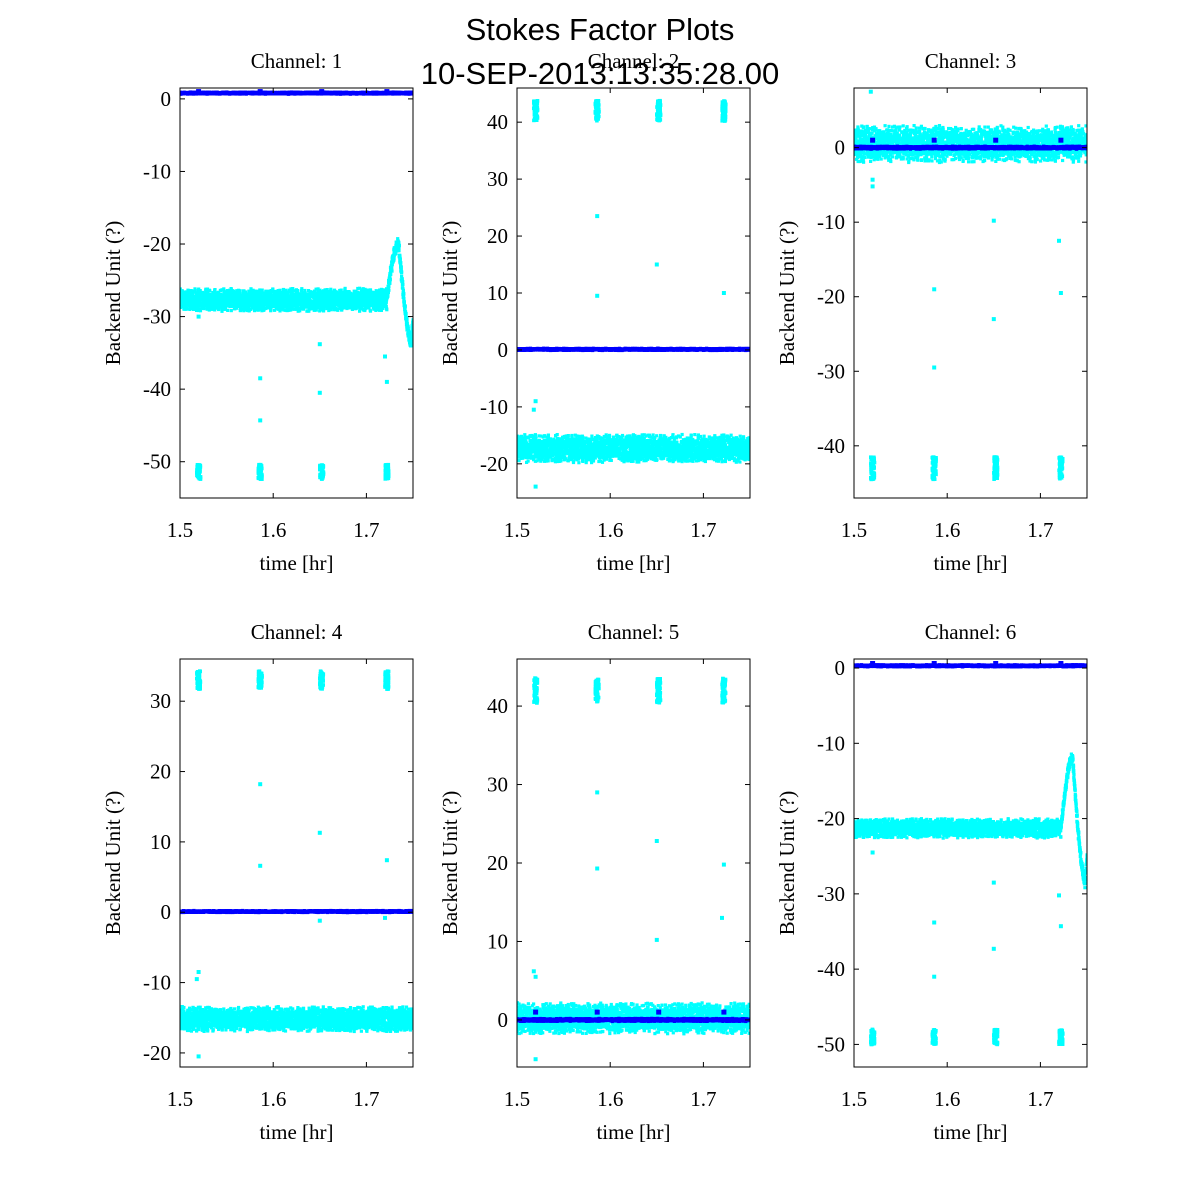  What do you see at coordinates (157, 171) in the screenshot?
I see `y-tick-label: -10` at bounding box center [157, 171].